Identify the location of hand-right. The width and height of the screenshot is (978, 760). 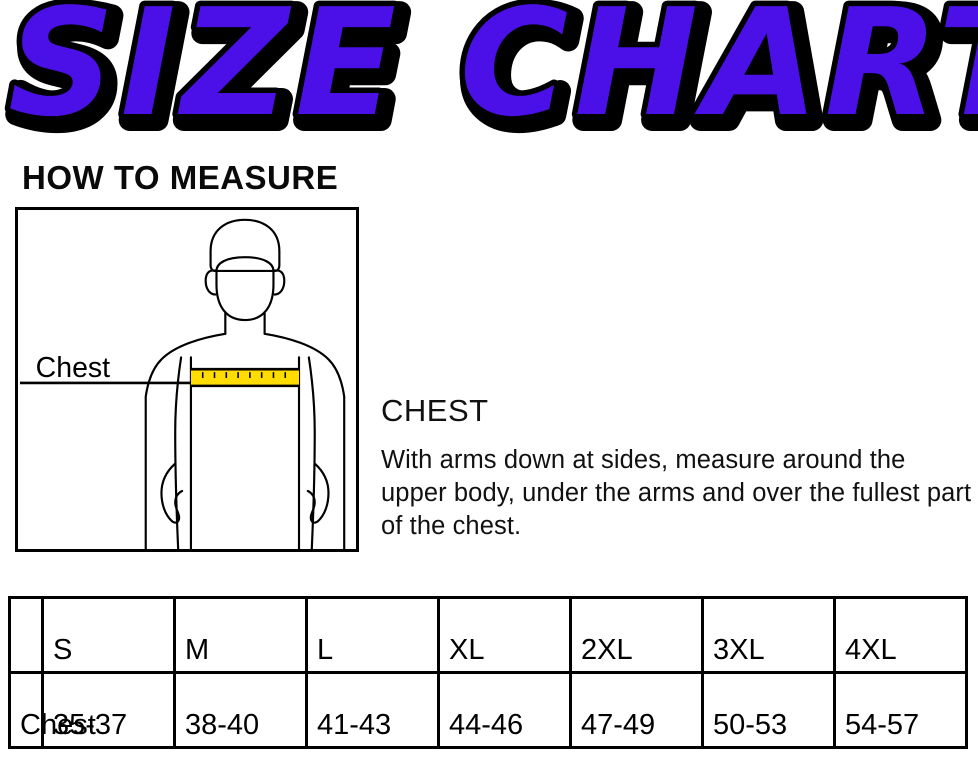
(318, 493).